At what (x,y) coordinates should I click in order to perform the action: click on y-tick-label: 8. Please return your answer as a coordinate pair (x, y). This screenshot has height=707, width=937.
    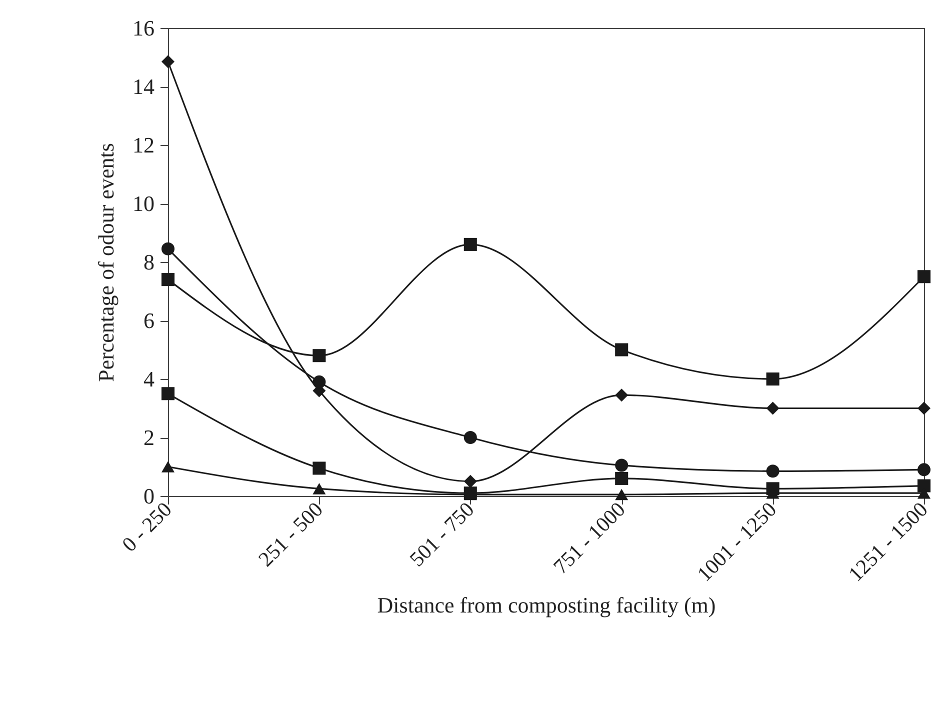
    Looking at the image, I should click on (149, 262).